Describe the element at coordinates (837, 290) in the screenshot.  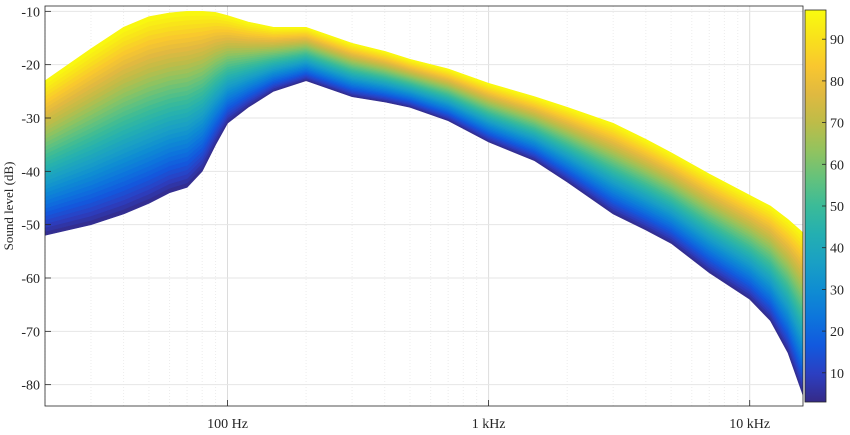
I see `colorbar-tick-label: 30` at that location.